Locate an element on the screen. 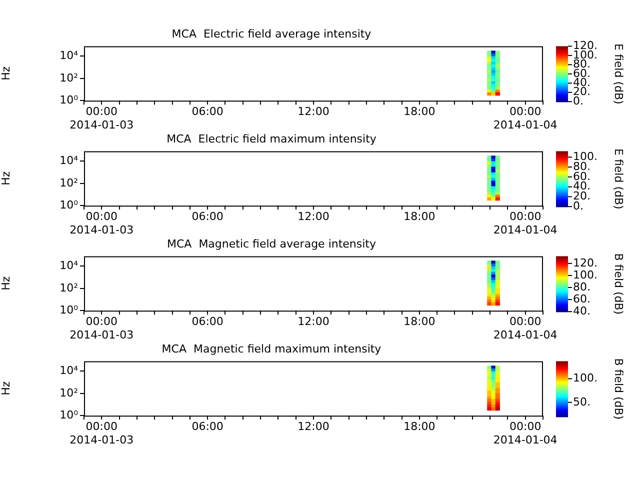 This screenshot has height=480, width=640. chart-title: MCA Electric field maximum intensity is located at coordinates (271, 139).